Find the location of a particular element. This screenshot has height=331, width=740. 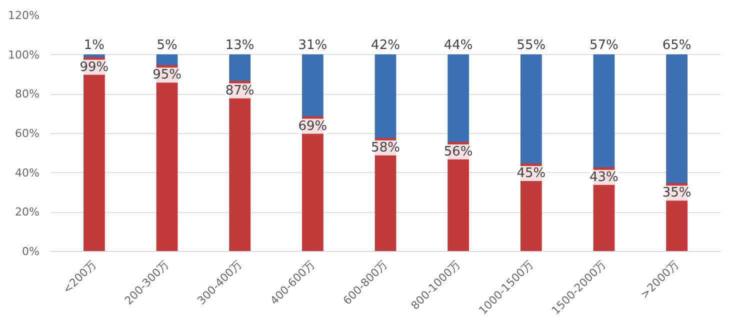

data-label: 13% is located at coordinates (239, 45).